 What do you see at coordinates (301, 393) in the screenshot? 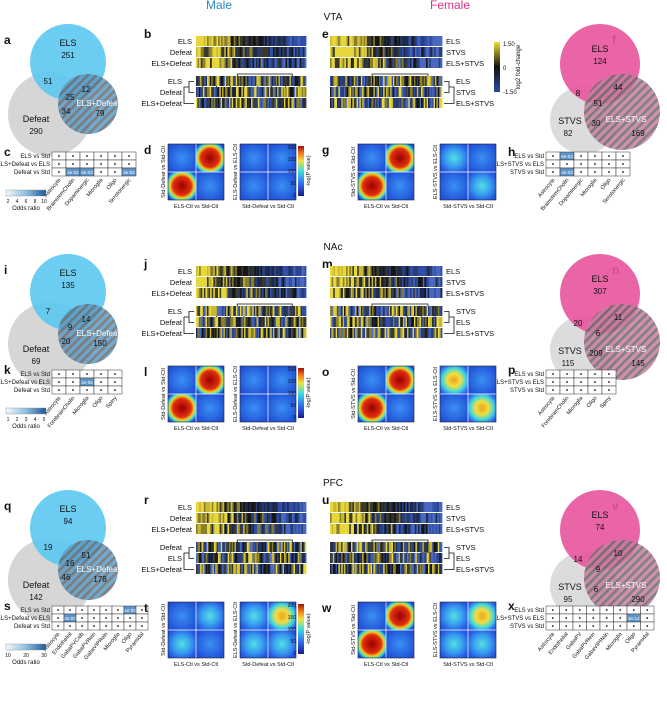
I see `pvalue-colorbar` at bounding box center [301, 393].